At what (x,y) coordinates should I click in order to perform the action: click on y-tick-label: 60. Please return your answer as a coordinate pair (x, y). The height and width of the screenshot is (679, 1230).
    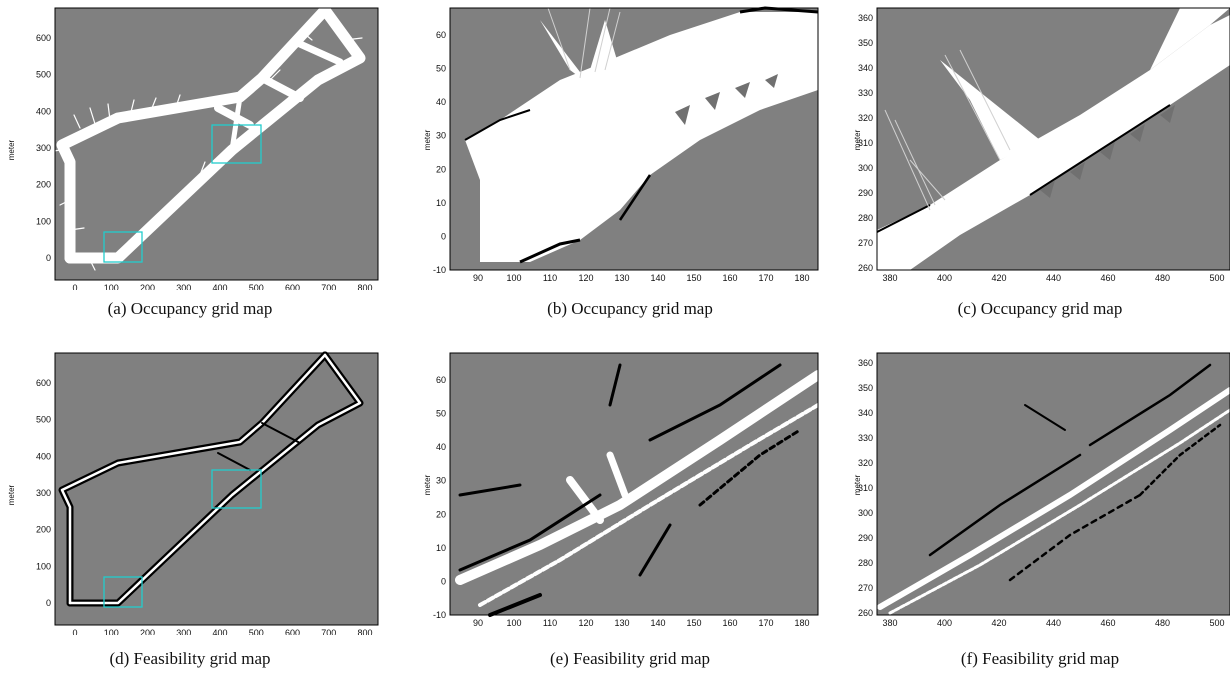
    Looking at the image, I should click on (441, 35).